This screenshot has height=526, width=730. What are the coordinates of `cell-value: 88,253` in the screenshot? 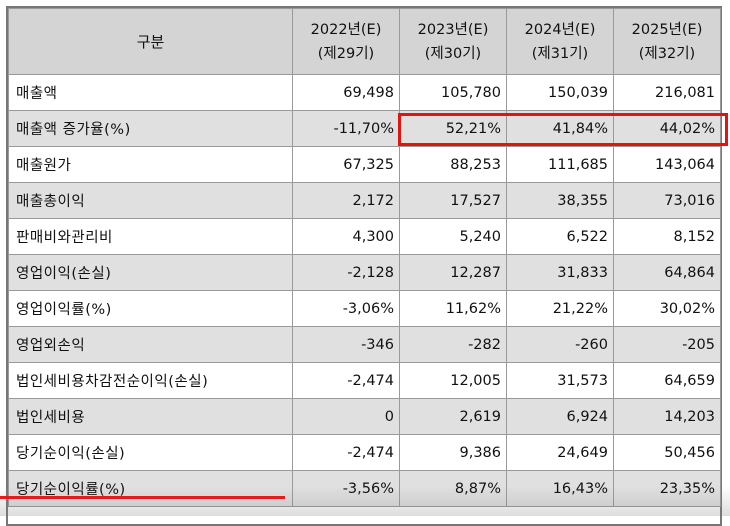 It's located at (453, 164).